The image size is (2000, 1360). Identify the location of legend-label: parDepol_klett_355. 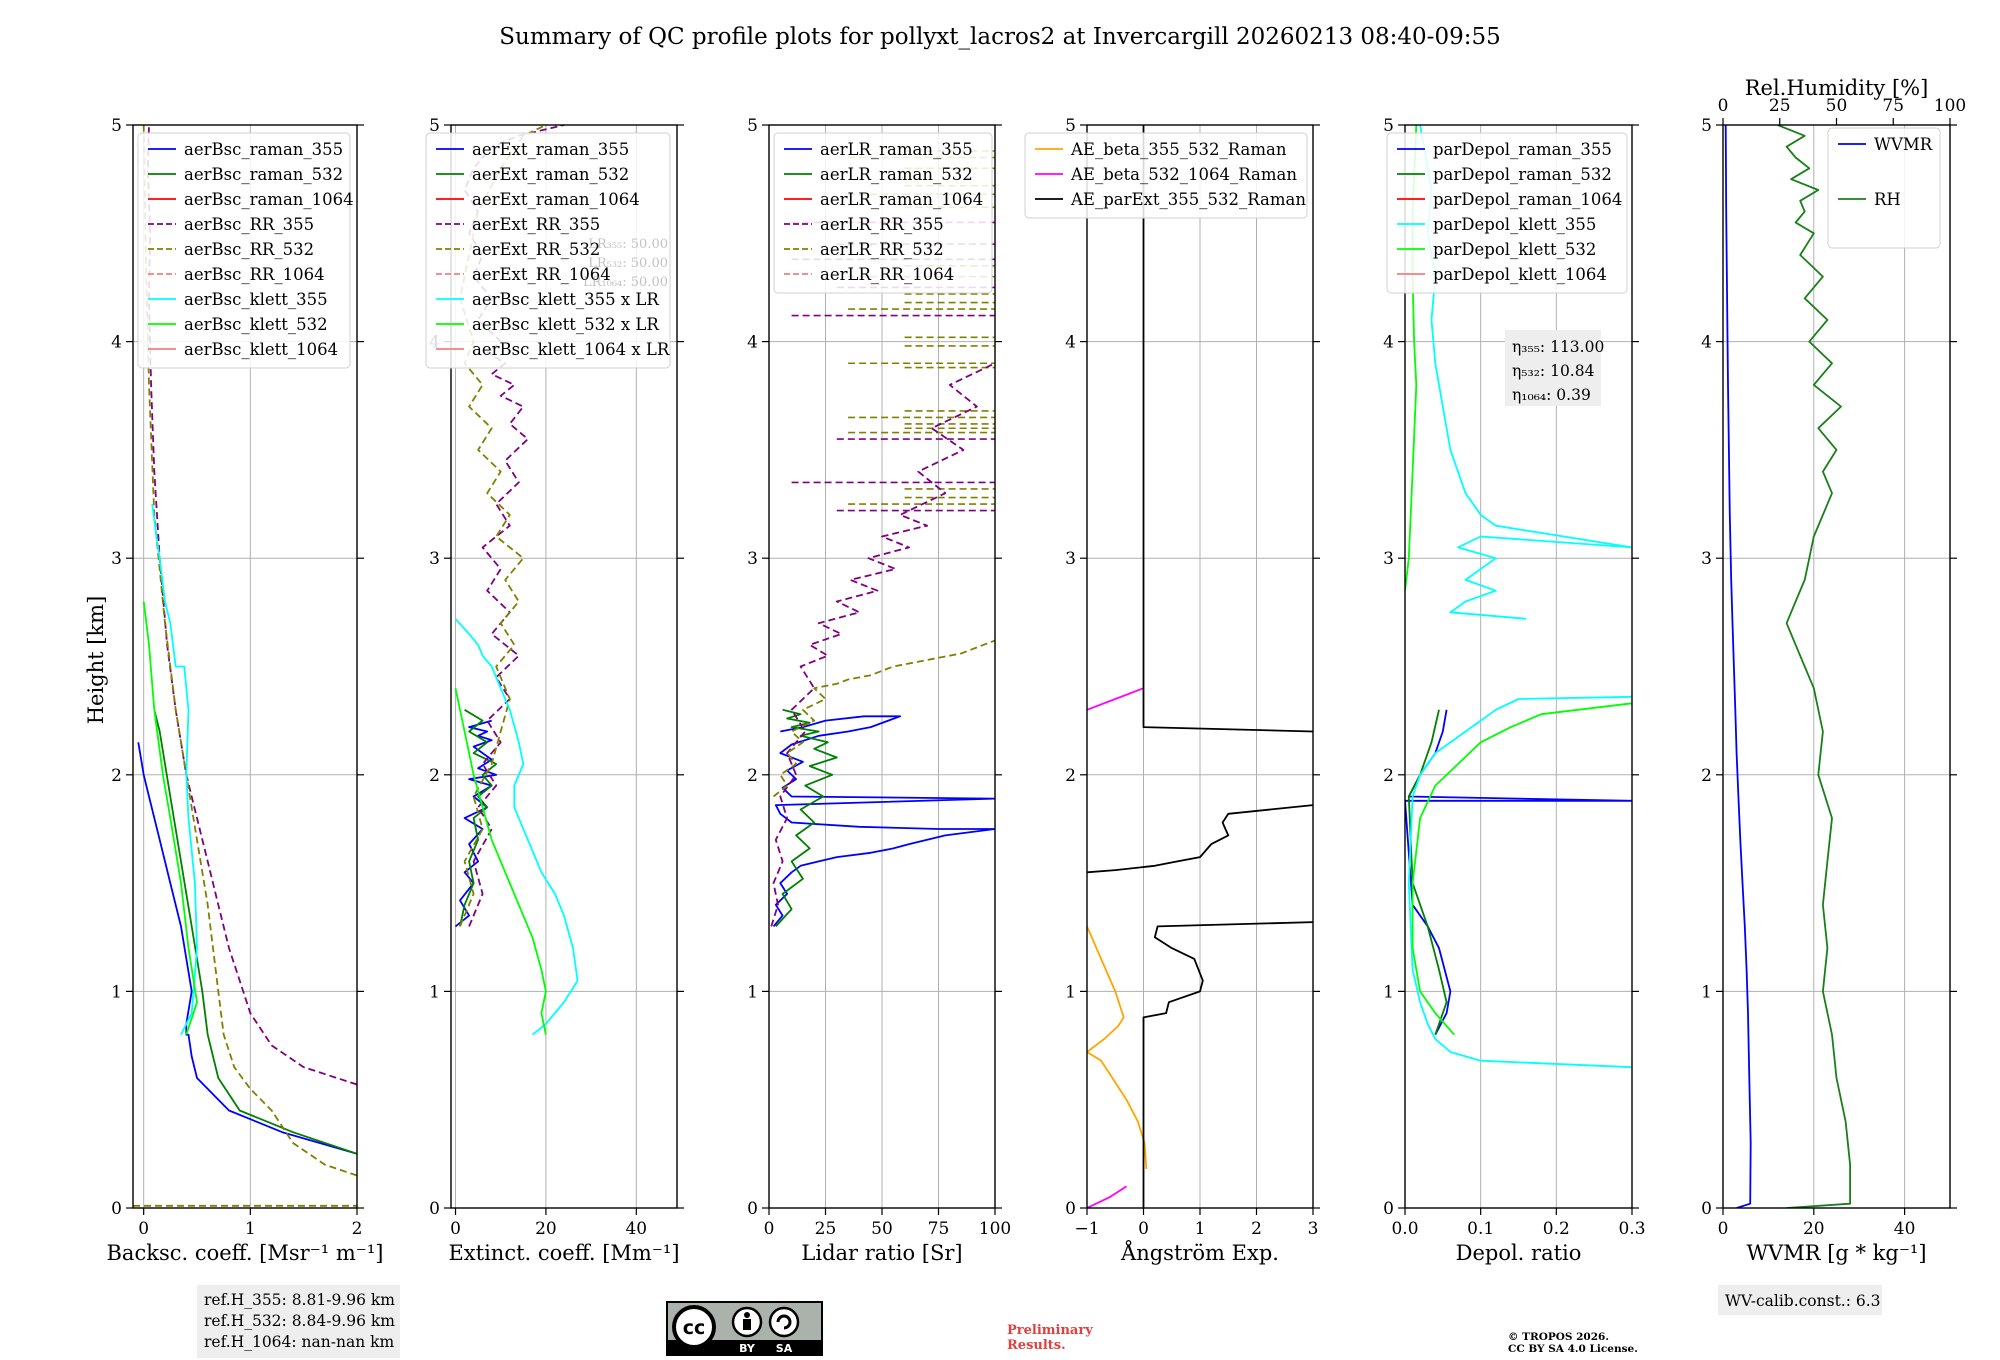
(1514, 224).